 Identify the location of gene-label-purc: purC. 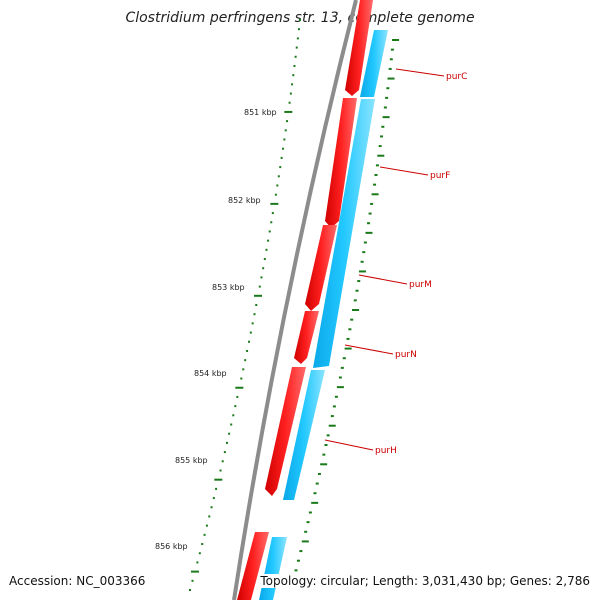
(456, 77).